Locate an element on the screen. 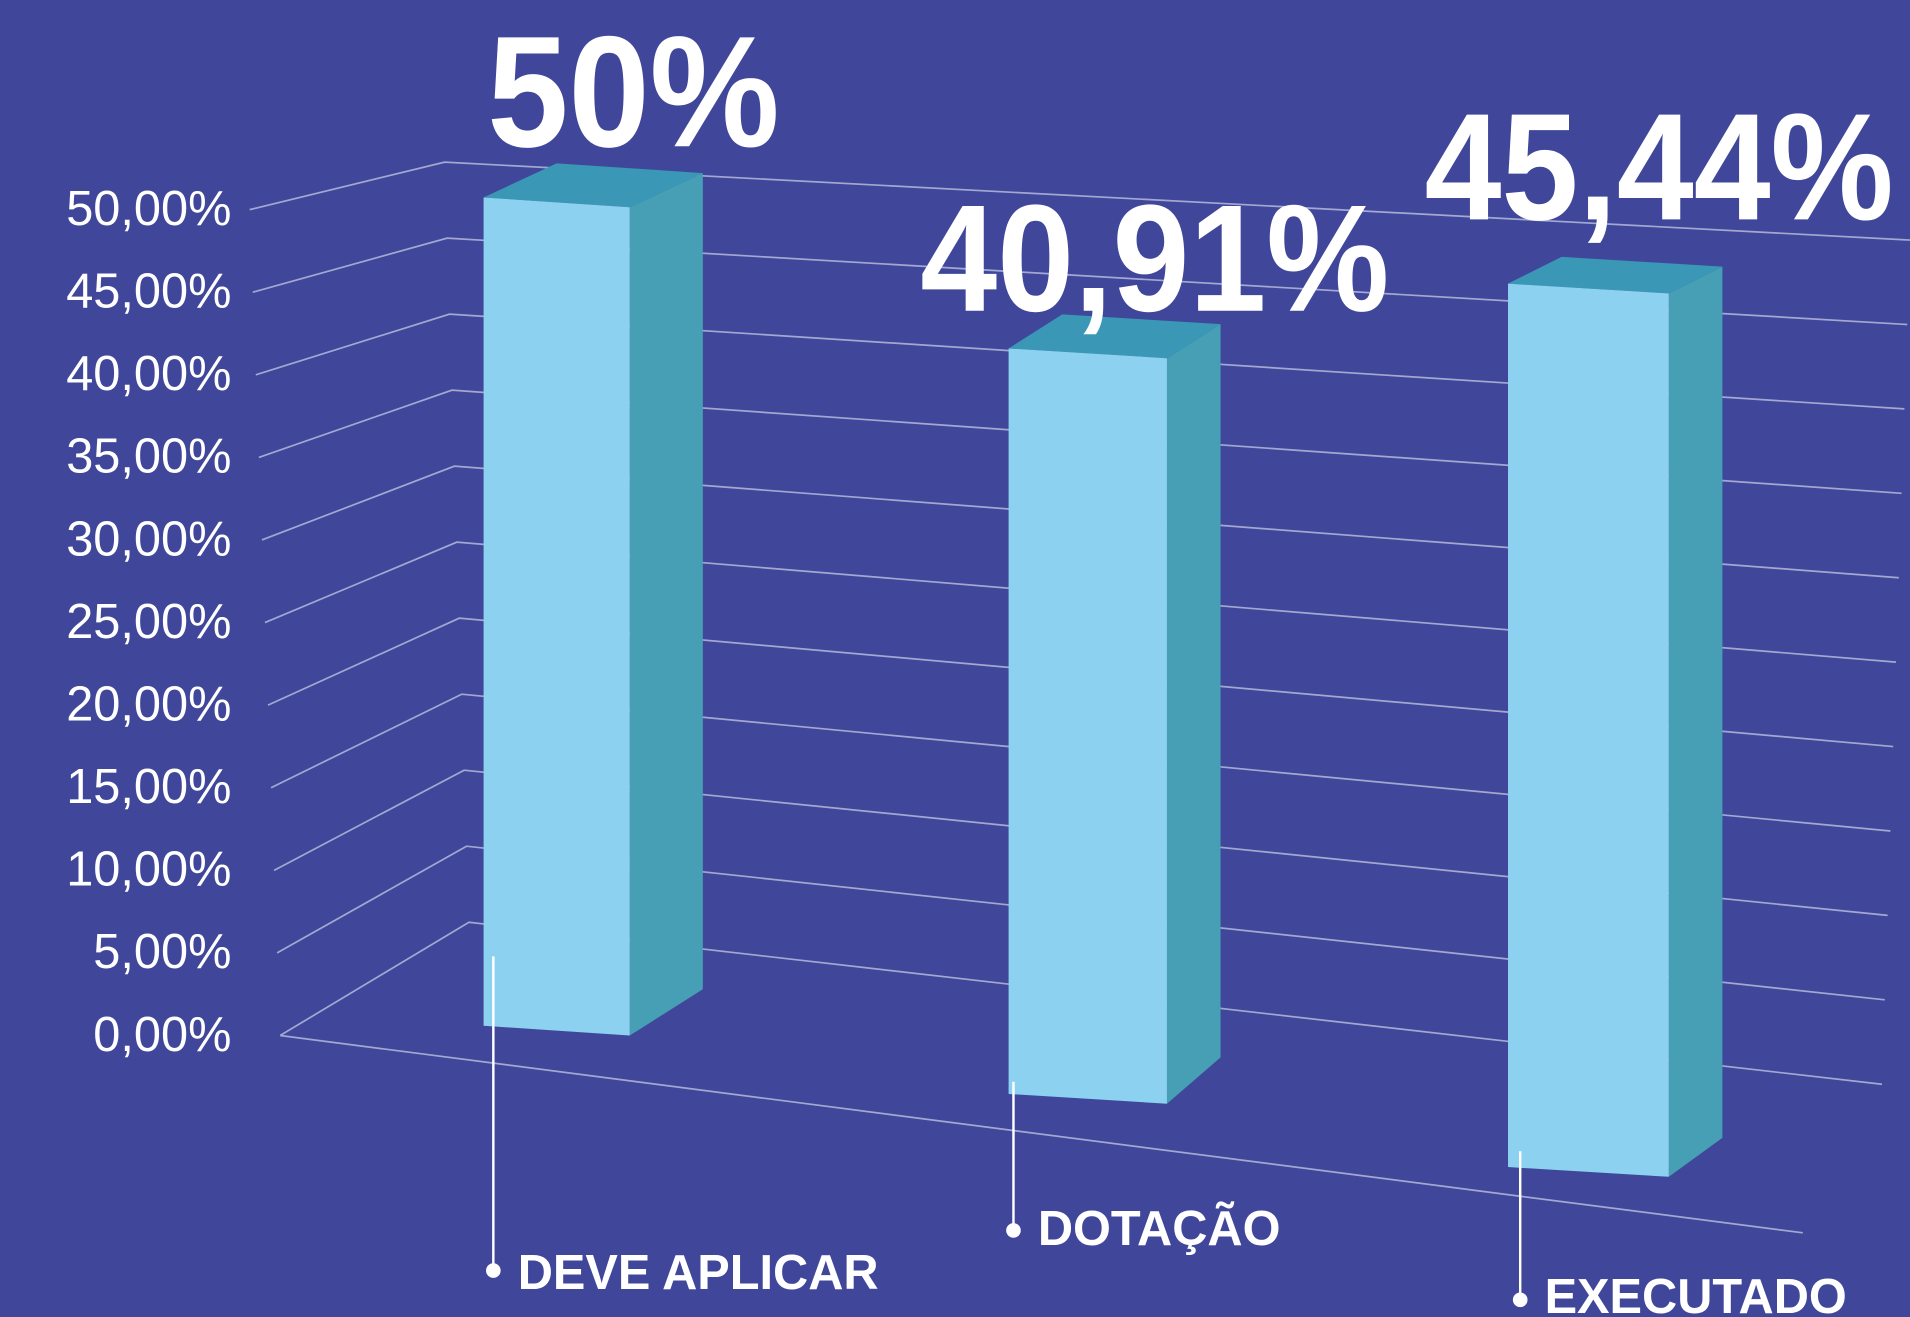 The image size is (1910, 1317). x-tick-label: EXECUTADO is located at coordinates (1696, 1293).